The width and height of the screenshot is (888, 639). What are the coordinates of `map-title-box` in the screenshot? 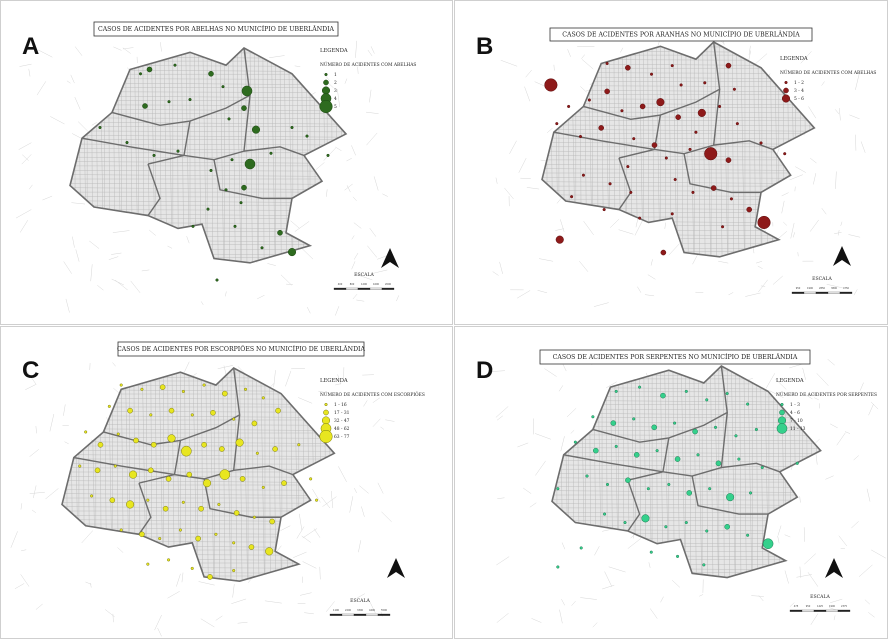 It's located at (681, 34).